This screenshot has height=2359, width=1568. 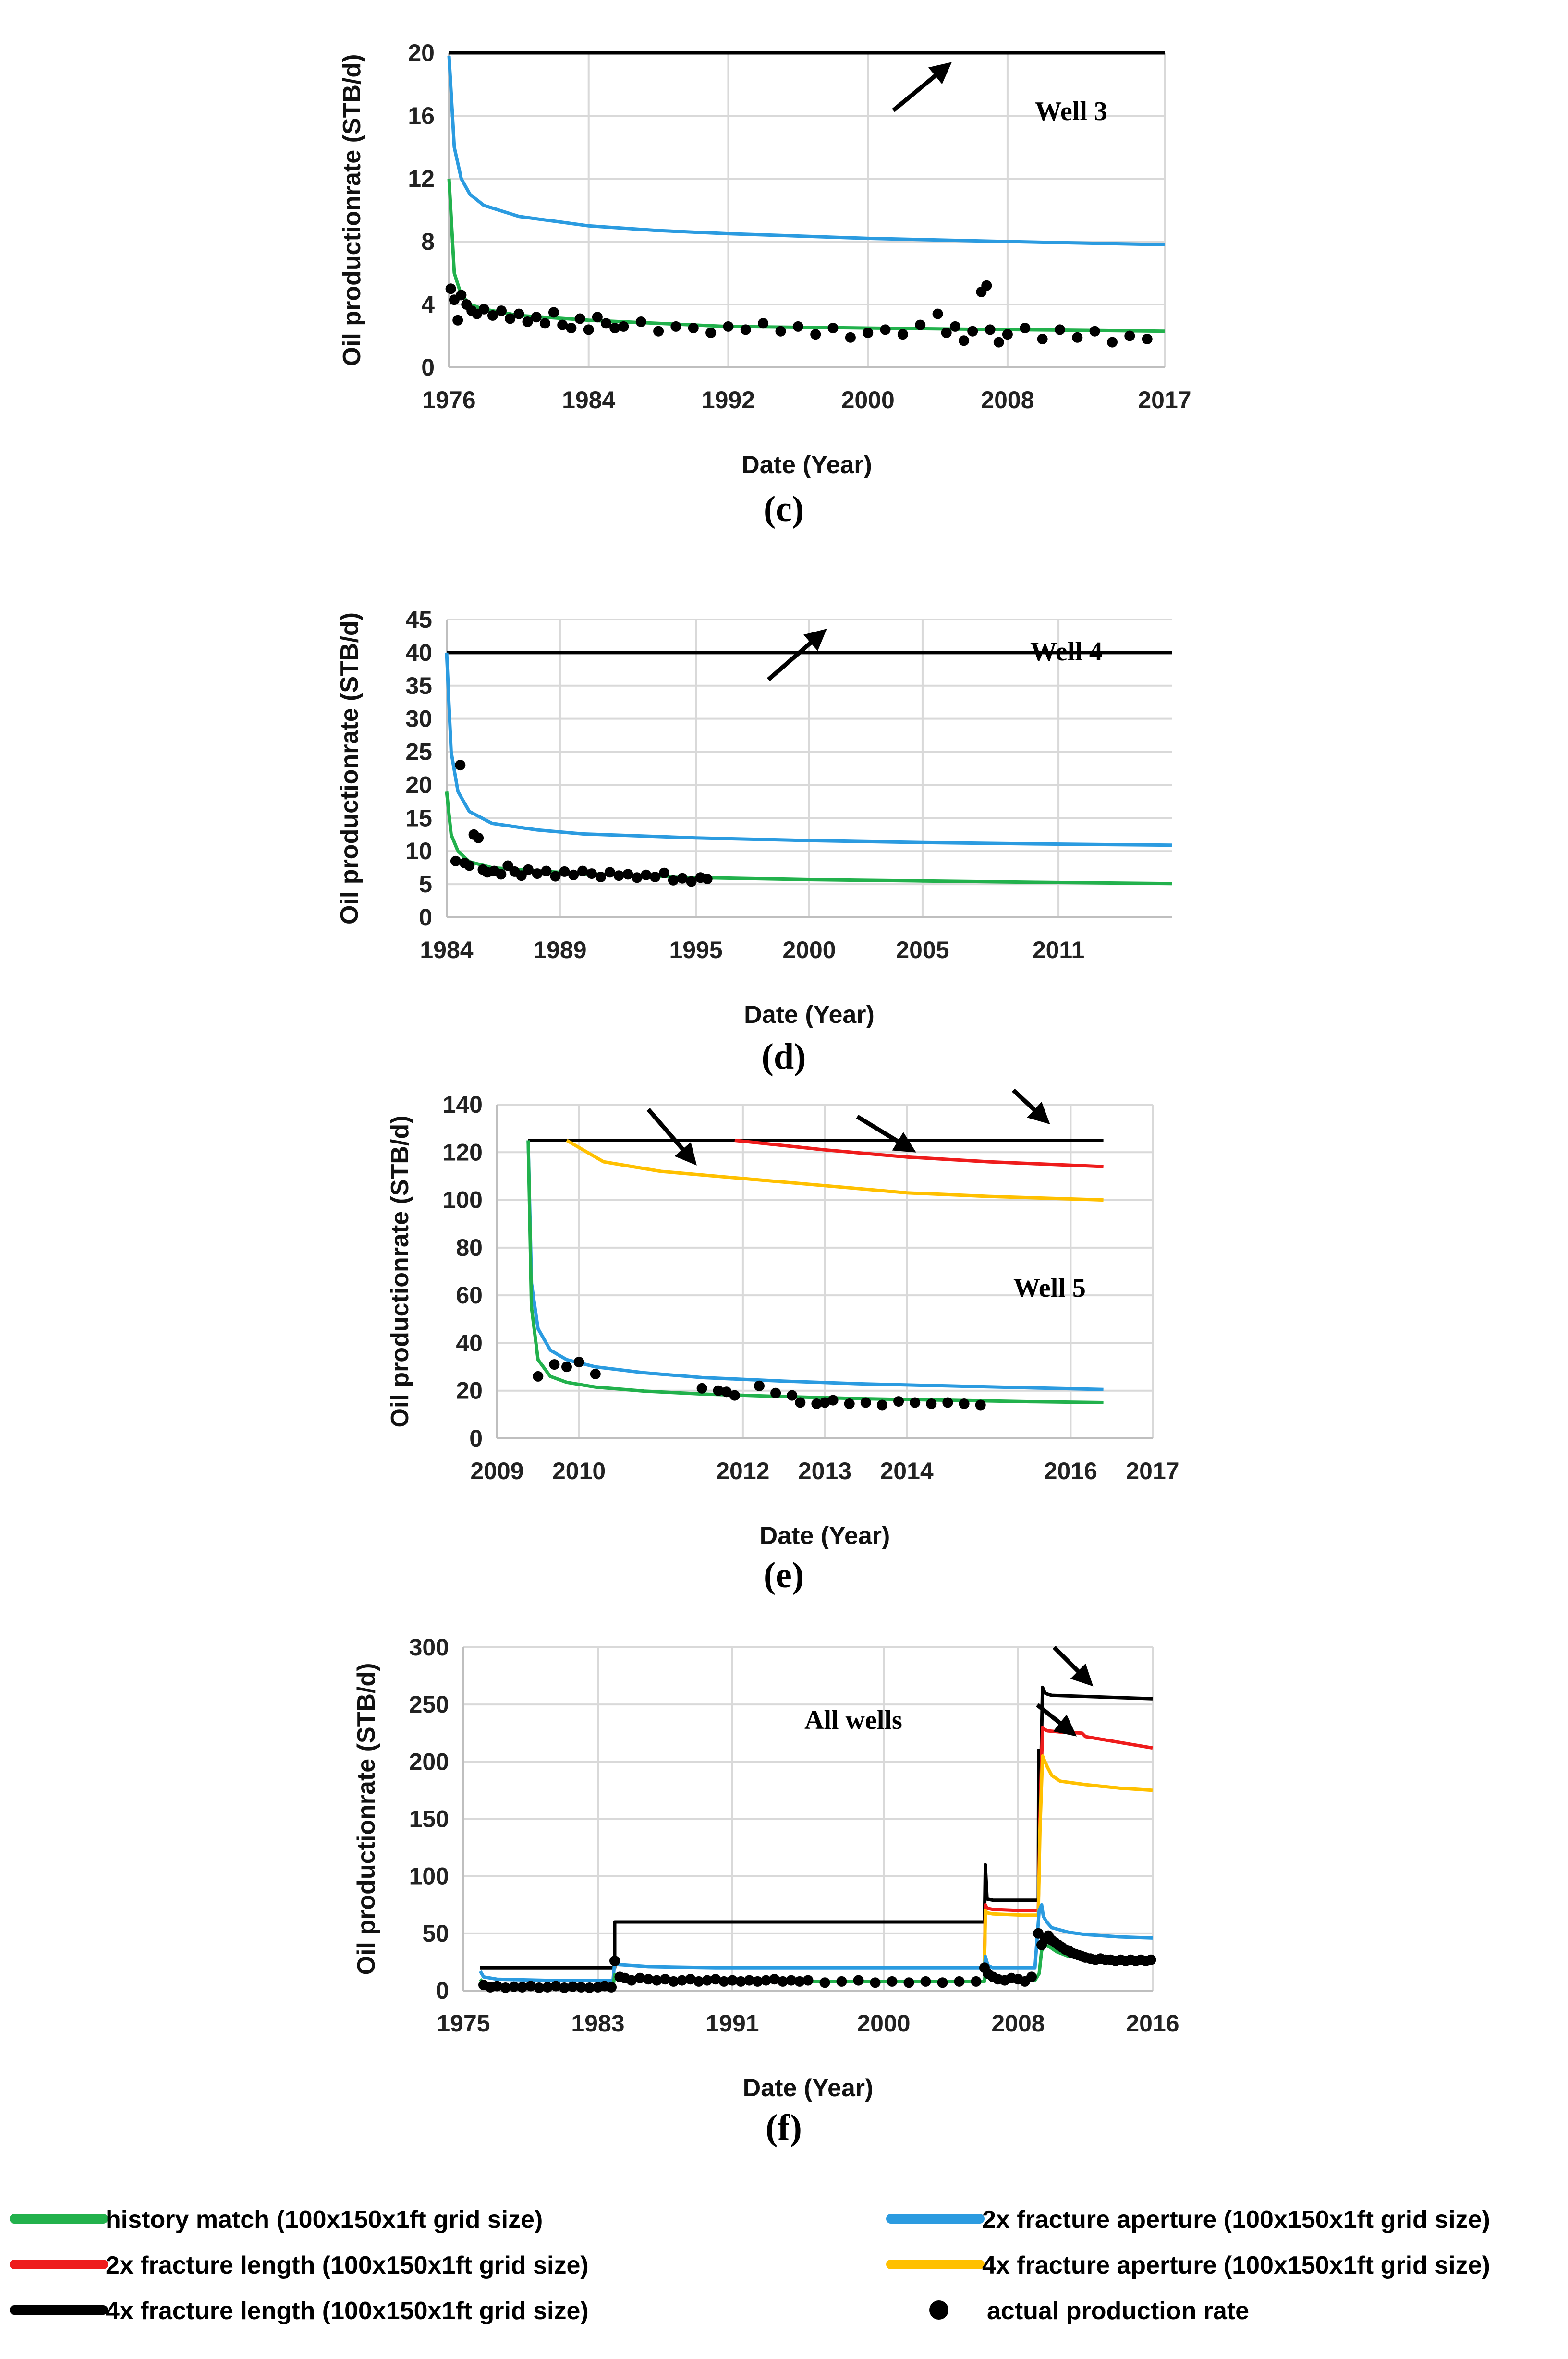 What do you see at coordinates (923, 949) in the screenshot?
I see `x-tick-label: 2005` at bounding box center [923, 949].